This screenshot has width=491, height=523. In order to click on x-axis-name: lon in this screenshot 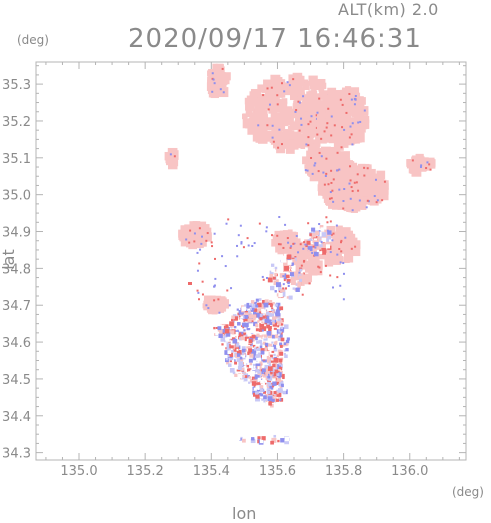, I will do `click(244, 513)`.